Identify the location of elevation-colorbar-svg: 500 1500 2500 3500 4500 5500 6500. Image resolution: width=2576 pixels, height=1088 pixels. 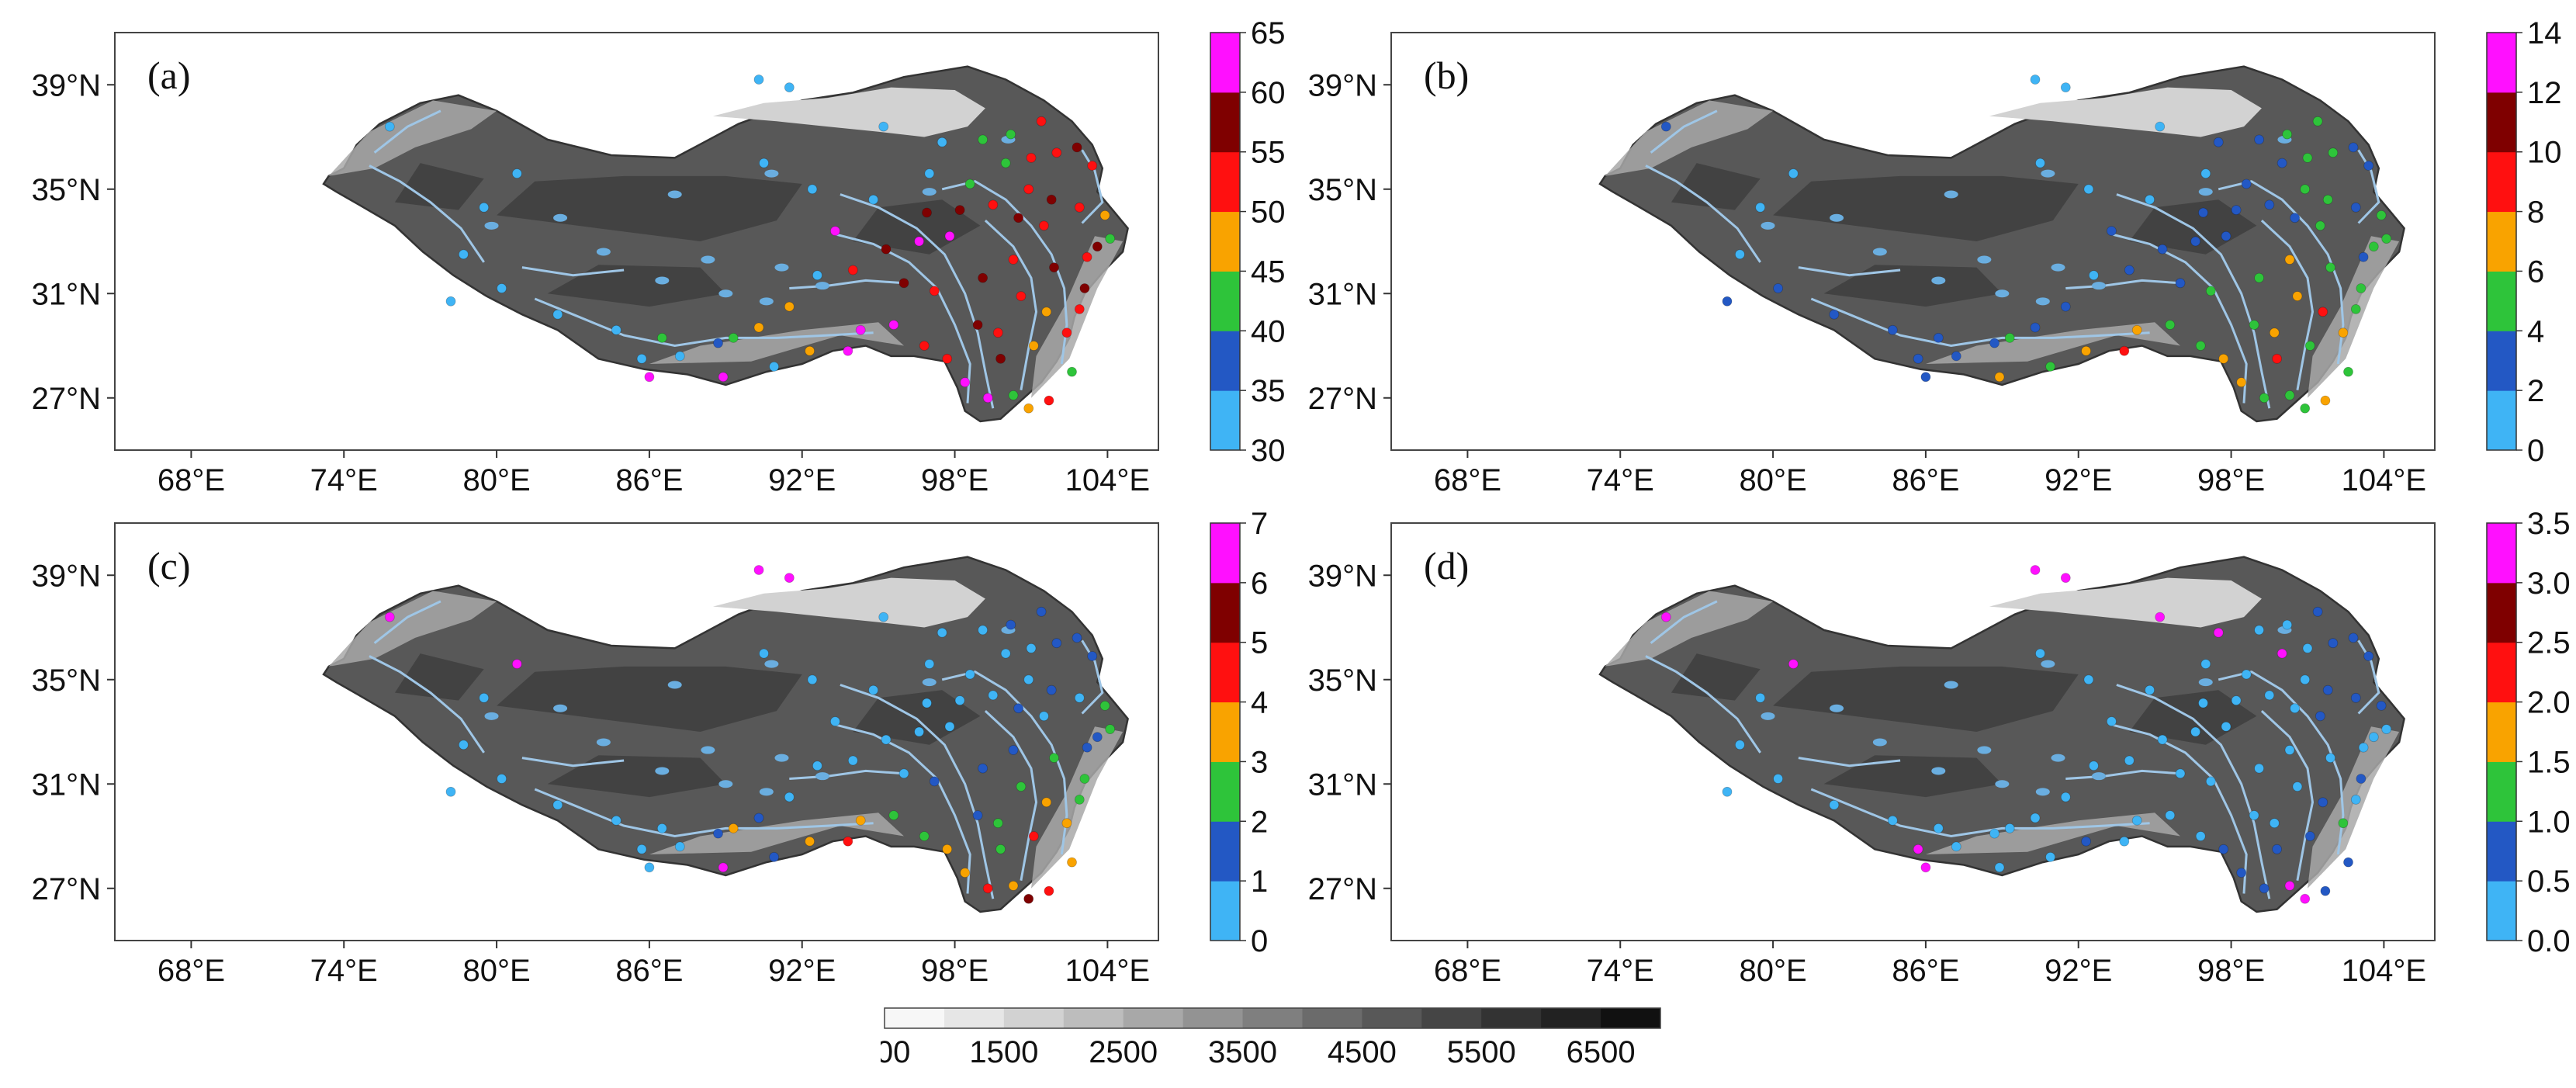
(1260, 1038).